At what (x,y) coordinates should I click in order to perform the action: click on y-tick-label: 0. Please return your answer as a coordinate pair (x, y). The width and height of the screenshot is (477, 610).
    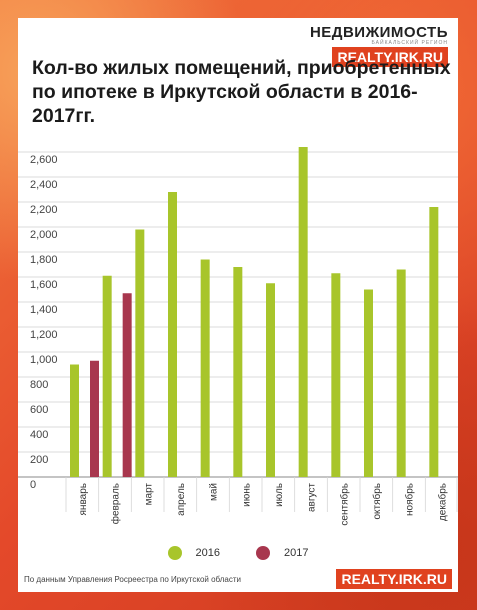
    Looking at the image, I should click on (33, 485).